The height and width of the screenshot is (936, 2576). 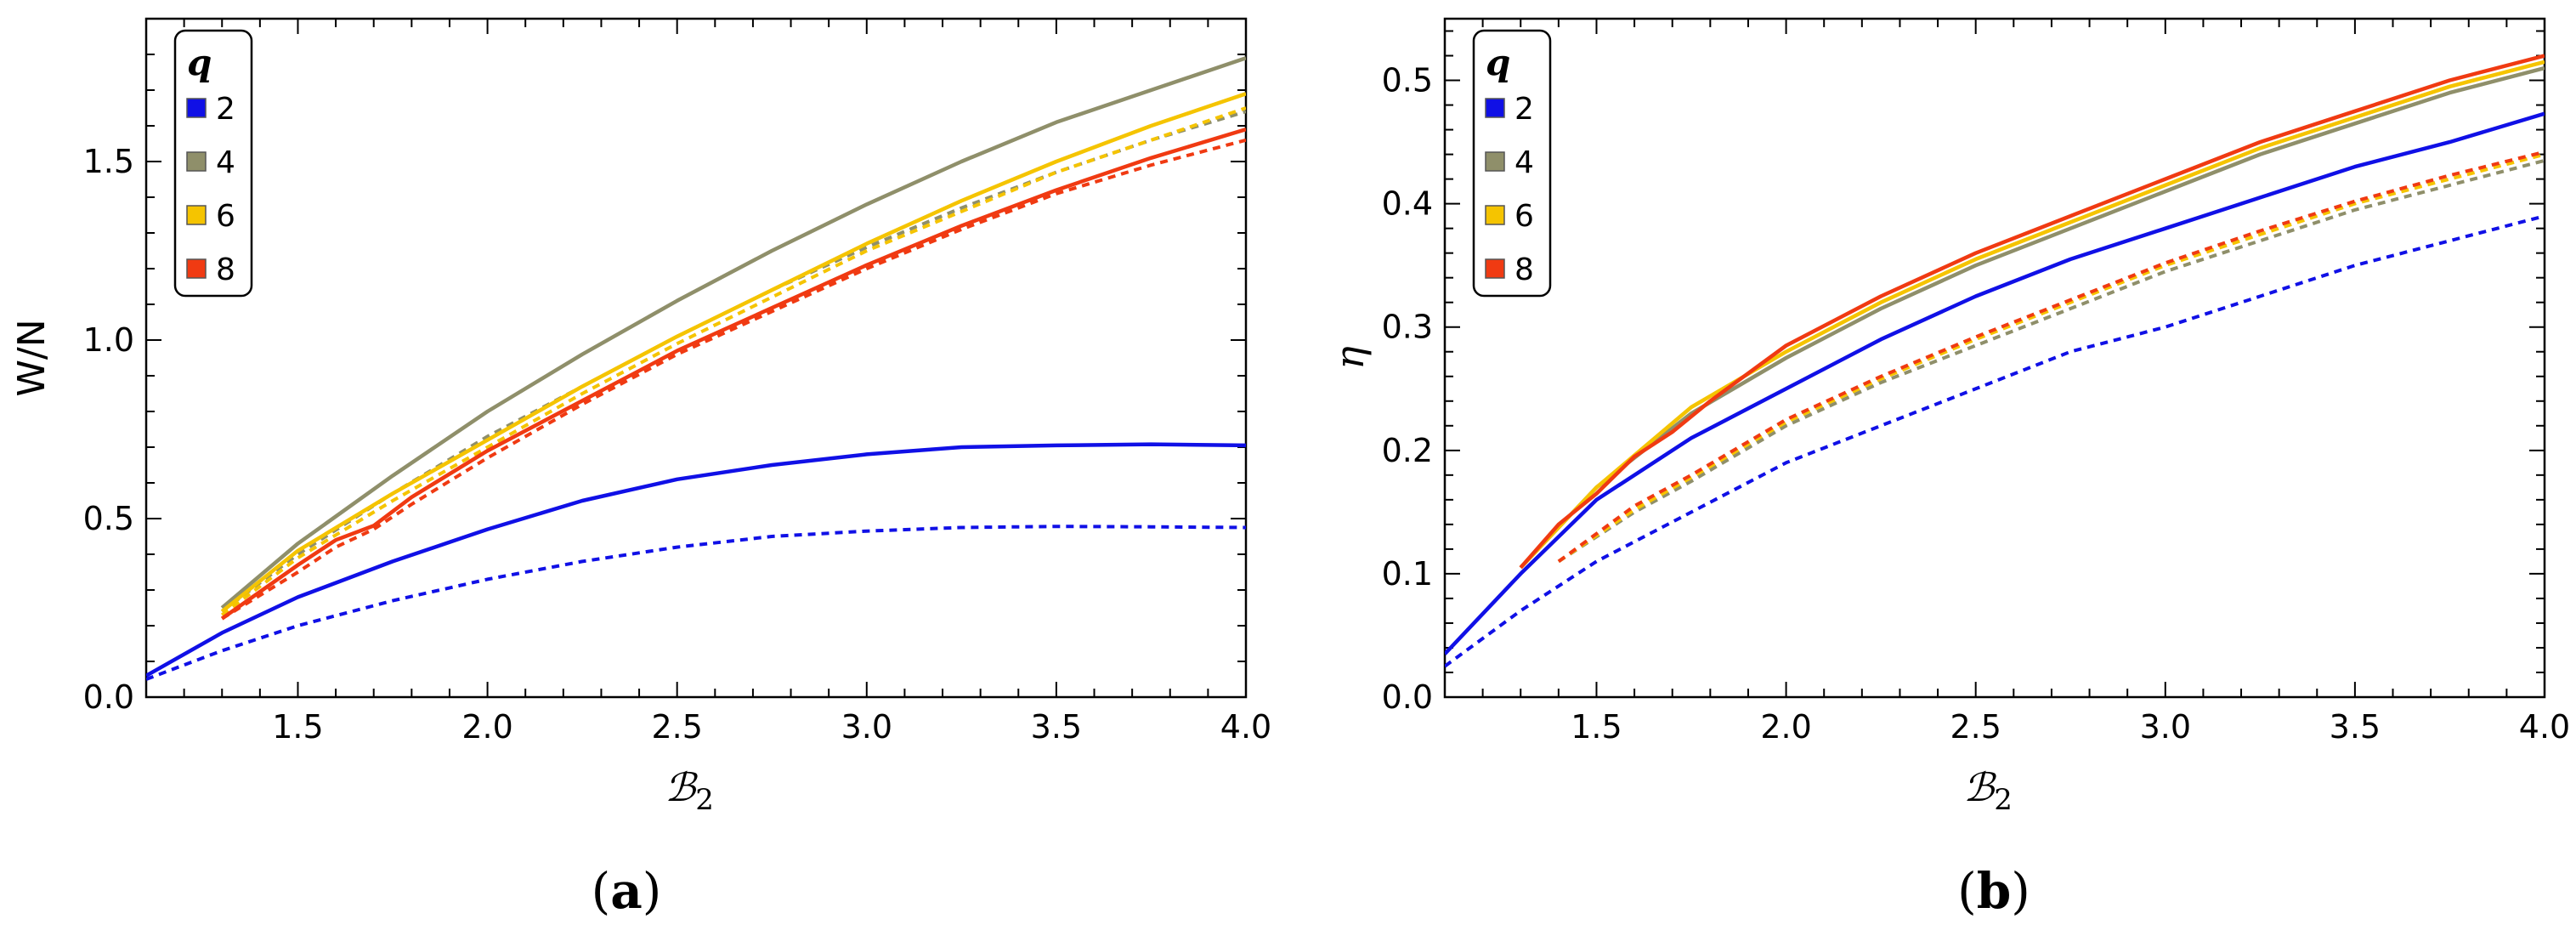 I want to click on y-tick-label: 0.2, so click(x=1407, y=450).